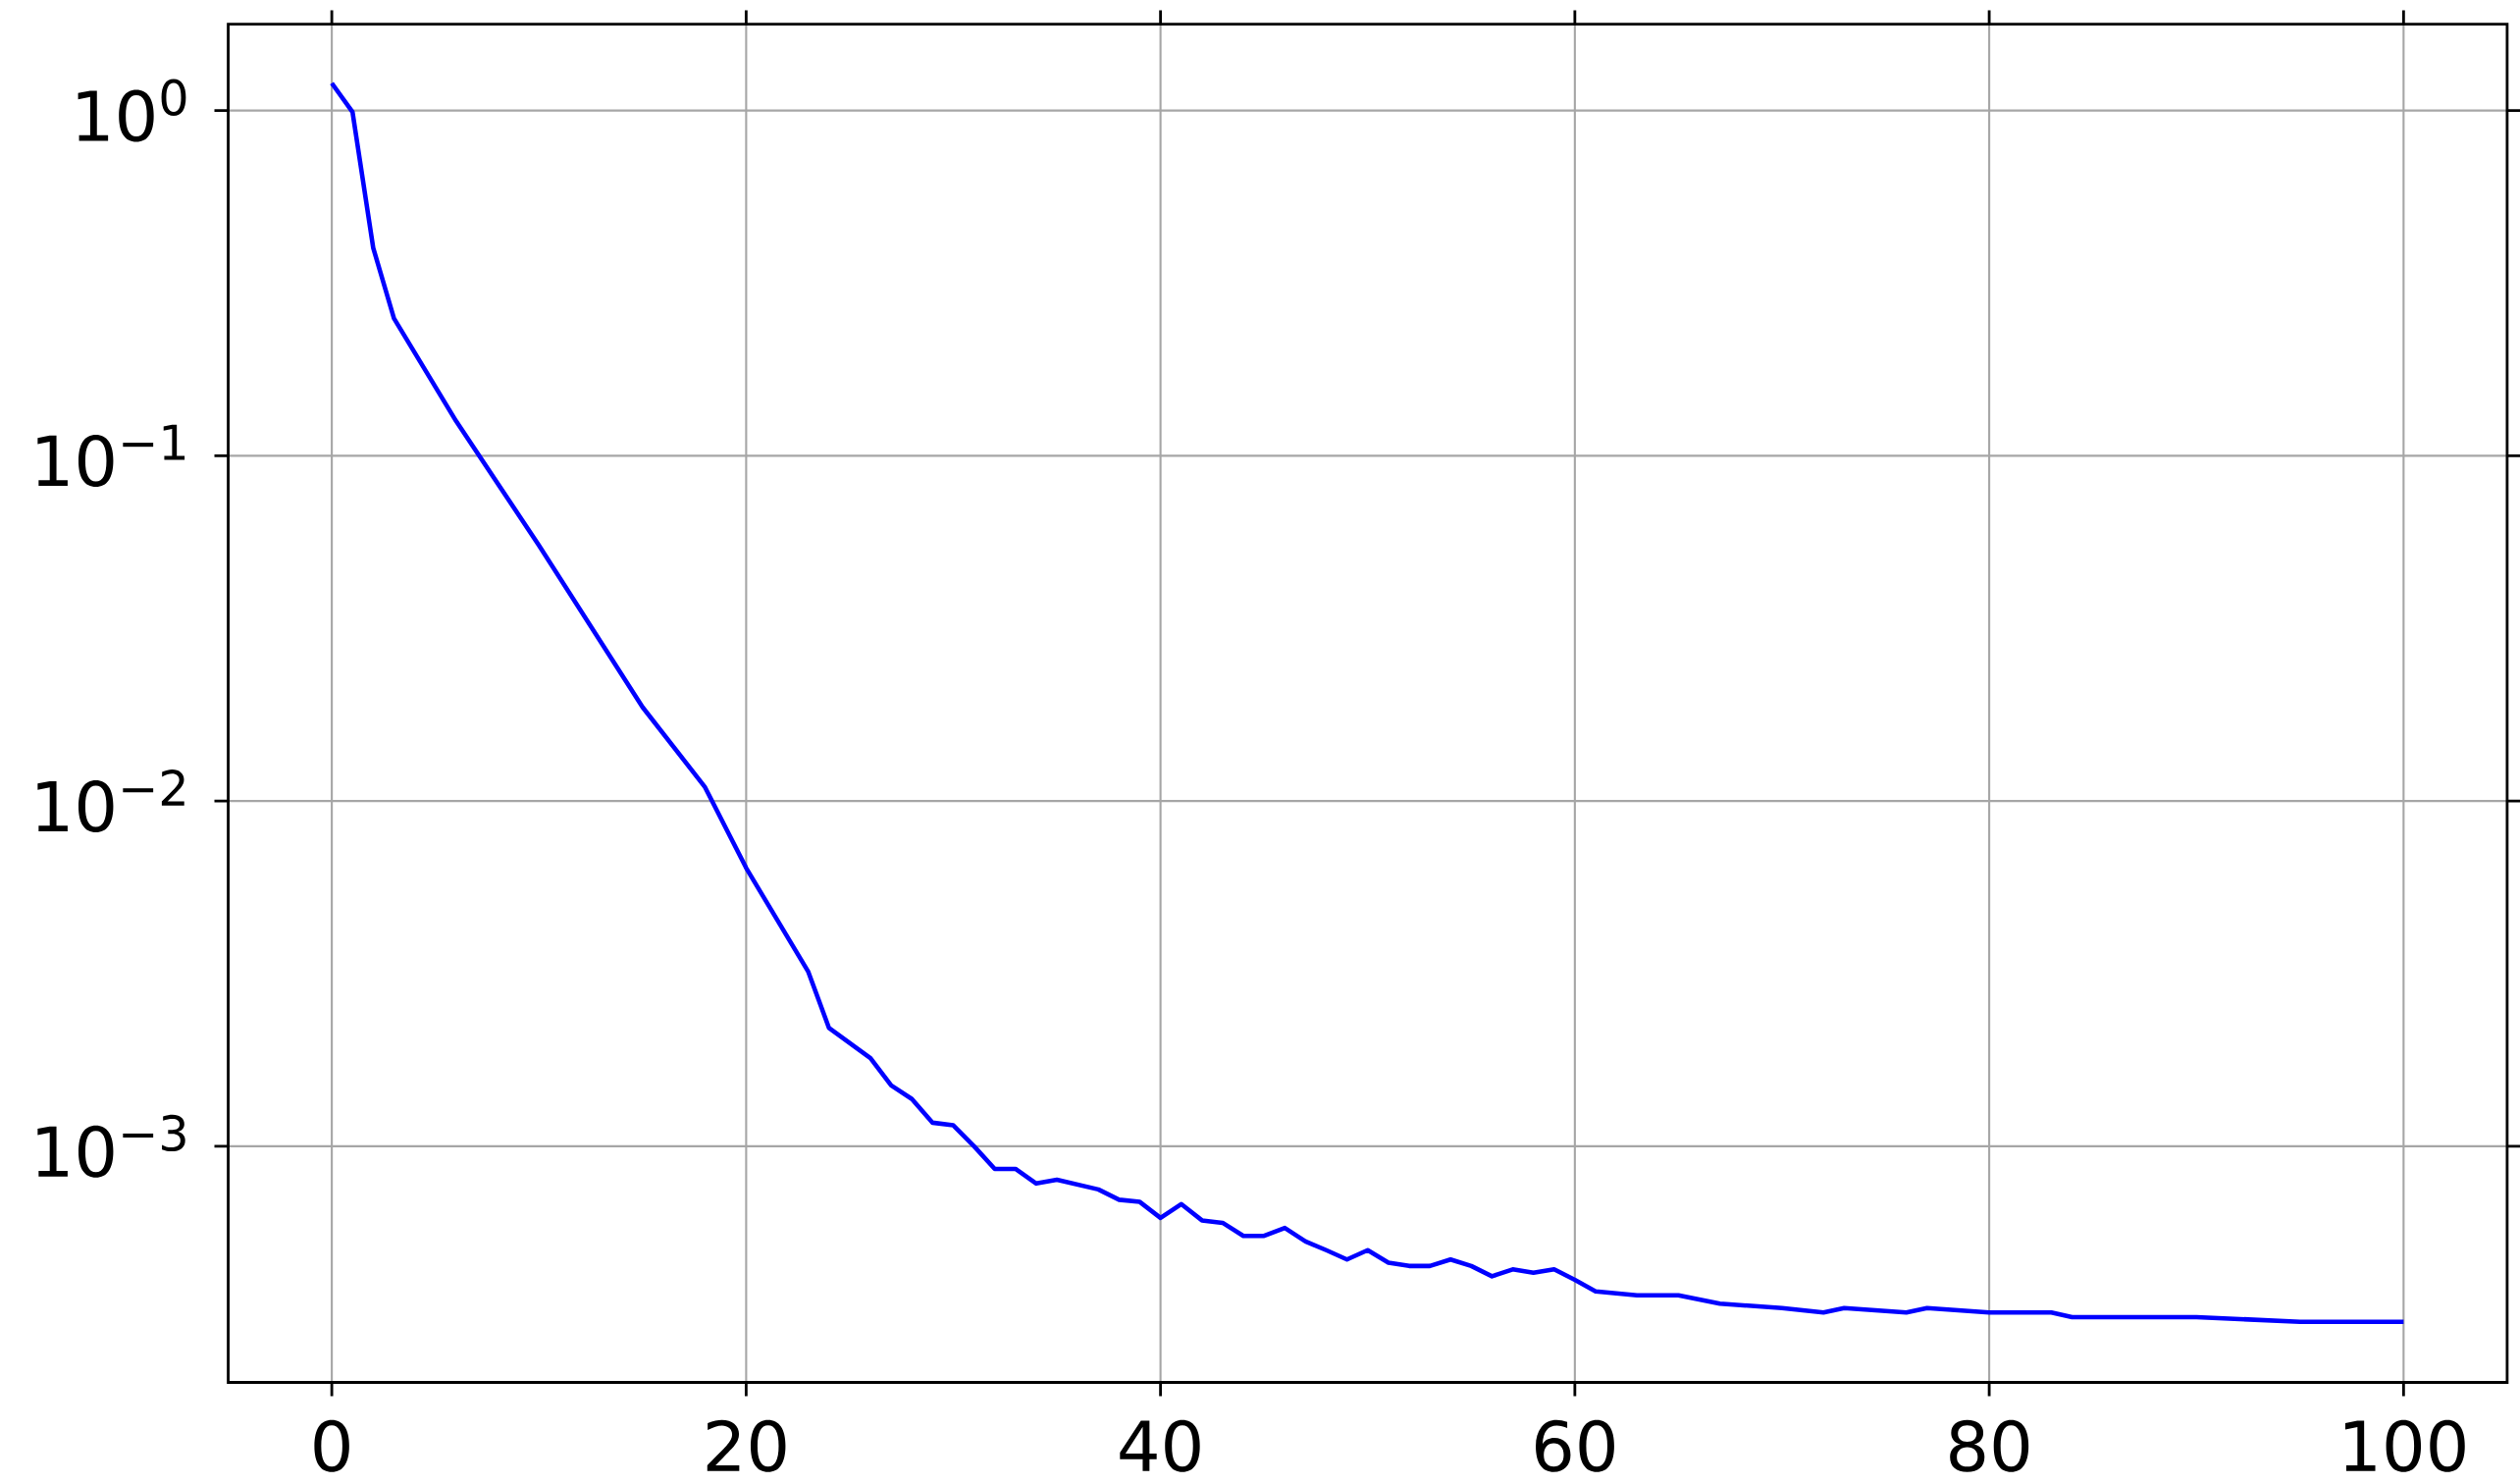 Image resolution: width=2520 pixels, height=1484 pixels. What do you see at coordinates (2404, 1445) in the screenshot?
I see `x-tick-label: 100` at bounding box center [2404, 1445].